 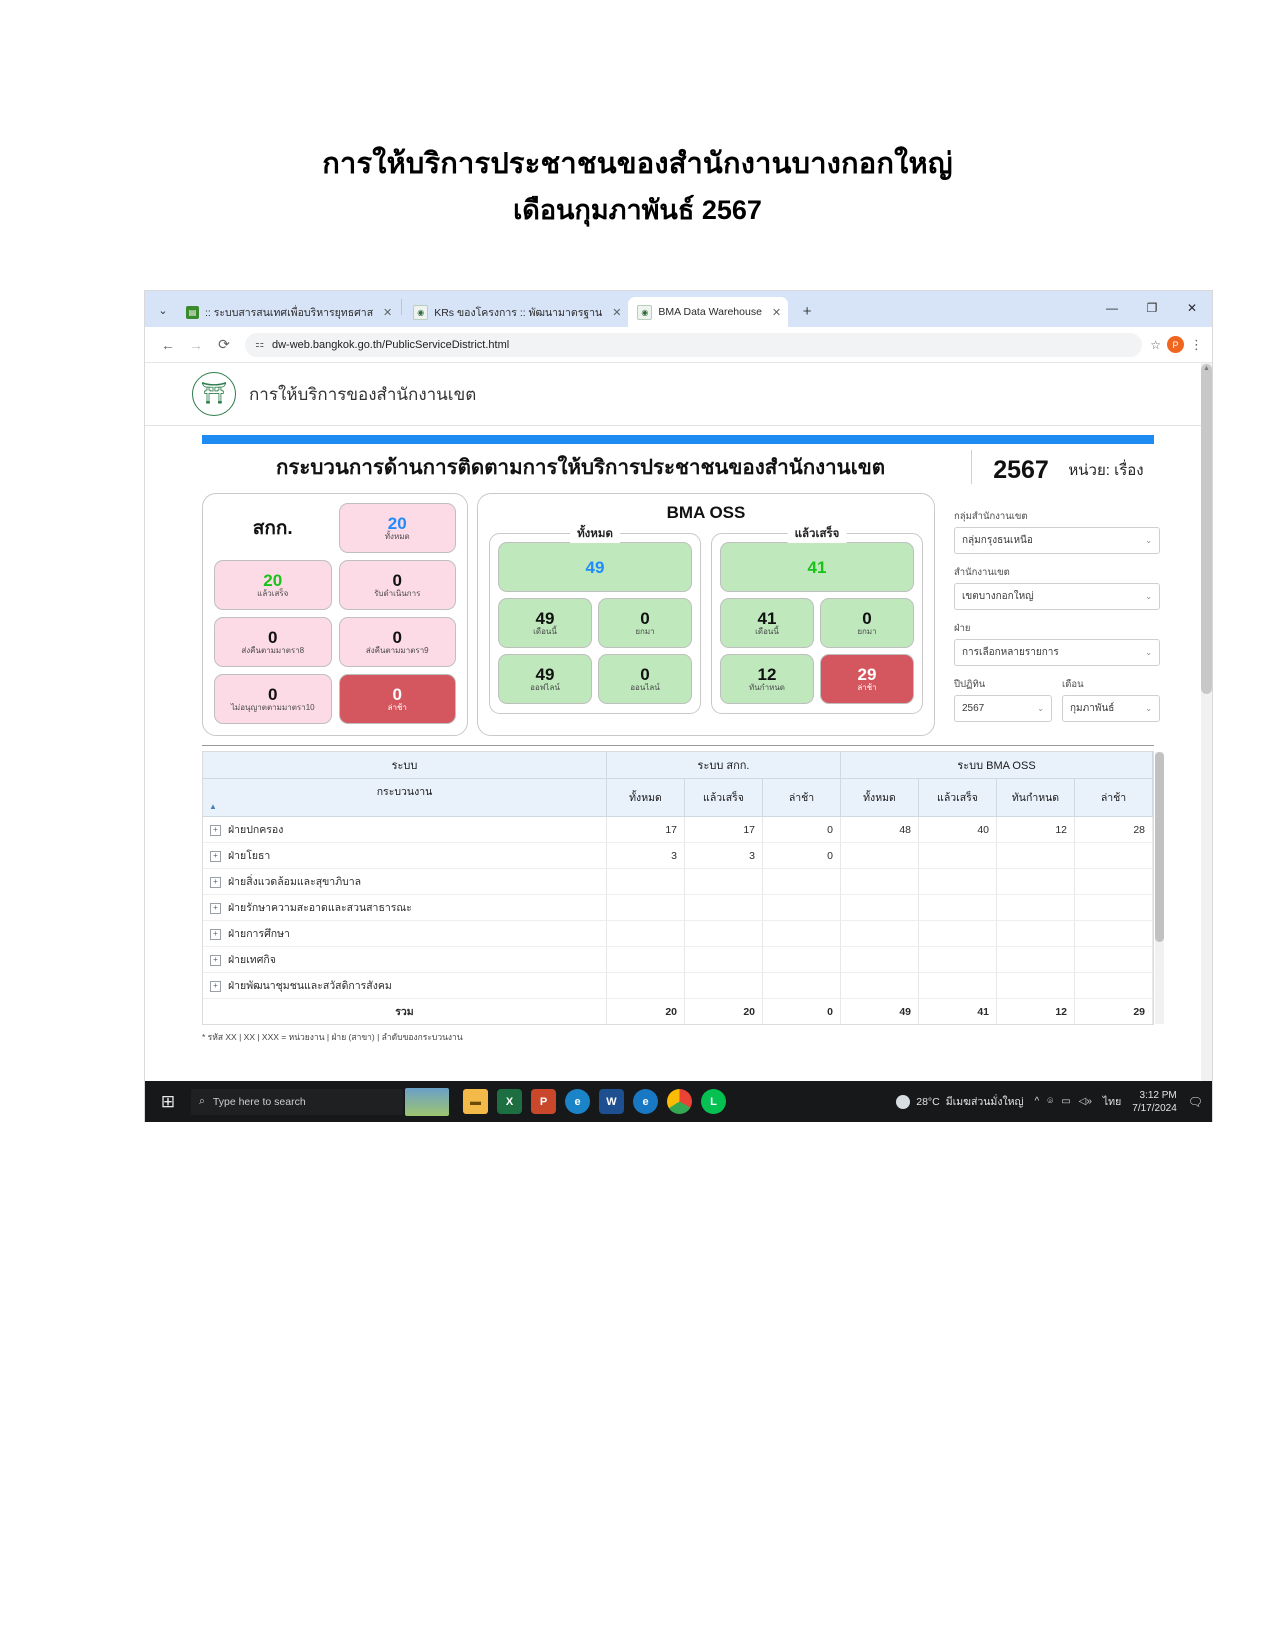 I want to click on table-row: + ฝ่ายพัฒนาชุมชนและสวัสดิการสังคม, so click(x=678, y=985).